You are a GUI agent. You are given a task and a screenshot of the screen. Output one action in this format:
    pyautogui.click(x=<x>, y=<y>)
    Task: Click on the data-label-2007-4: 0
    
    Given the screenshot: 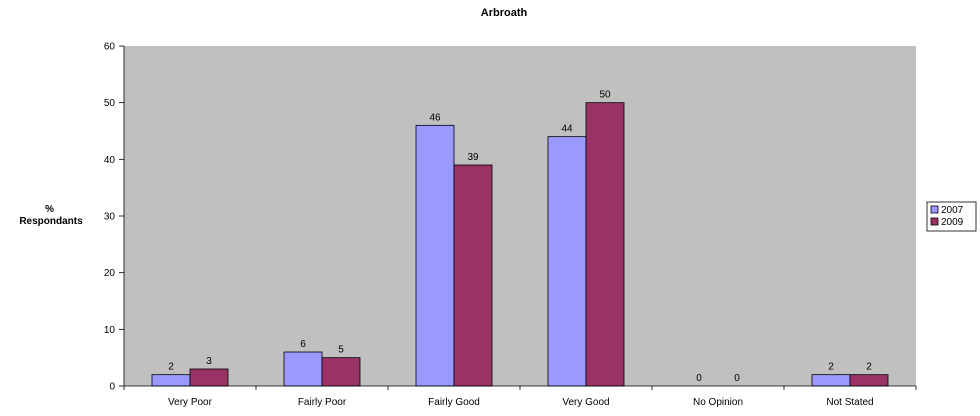 What is the action you would take?
    pyautogui.click(x=699, y=378)
    